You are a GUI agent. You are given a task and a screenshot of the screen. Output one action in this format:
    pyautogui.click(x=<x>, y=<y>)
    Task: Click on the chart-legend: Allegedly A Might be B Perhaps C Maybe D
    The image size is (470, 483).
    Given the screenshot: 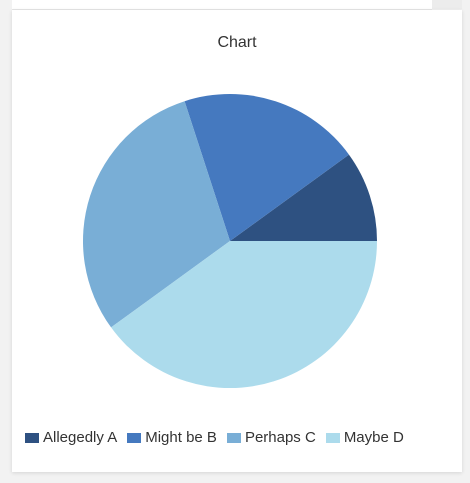 What is the action you would take?
    pyautogui.click(x=214, y=437)
    